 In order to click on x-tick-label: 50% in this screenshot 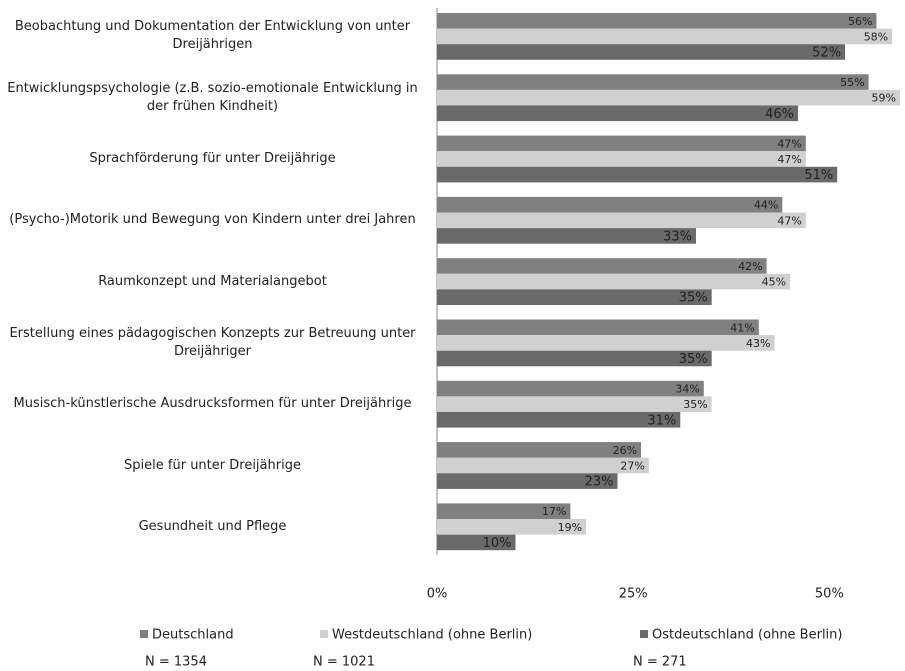, I will do `click(829, 594)`.